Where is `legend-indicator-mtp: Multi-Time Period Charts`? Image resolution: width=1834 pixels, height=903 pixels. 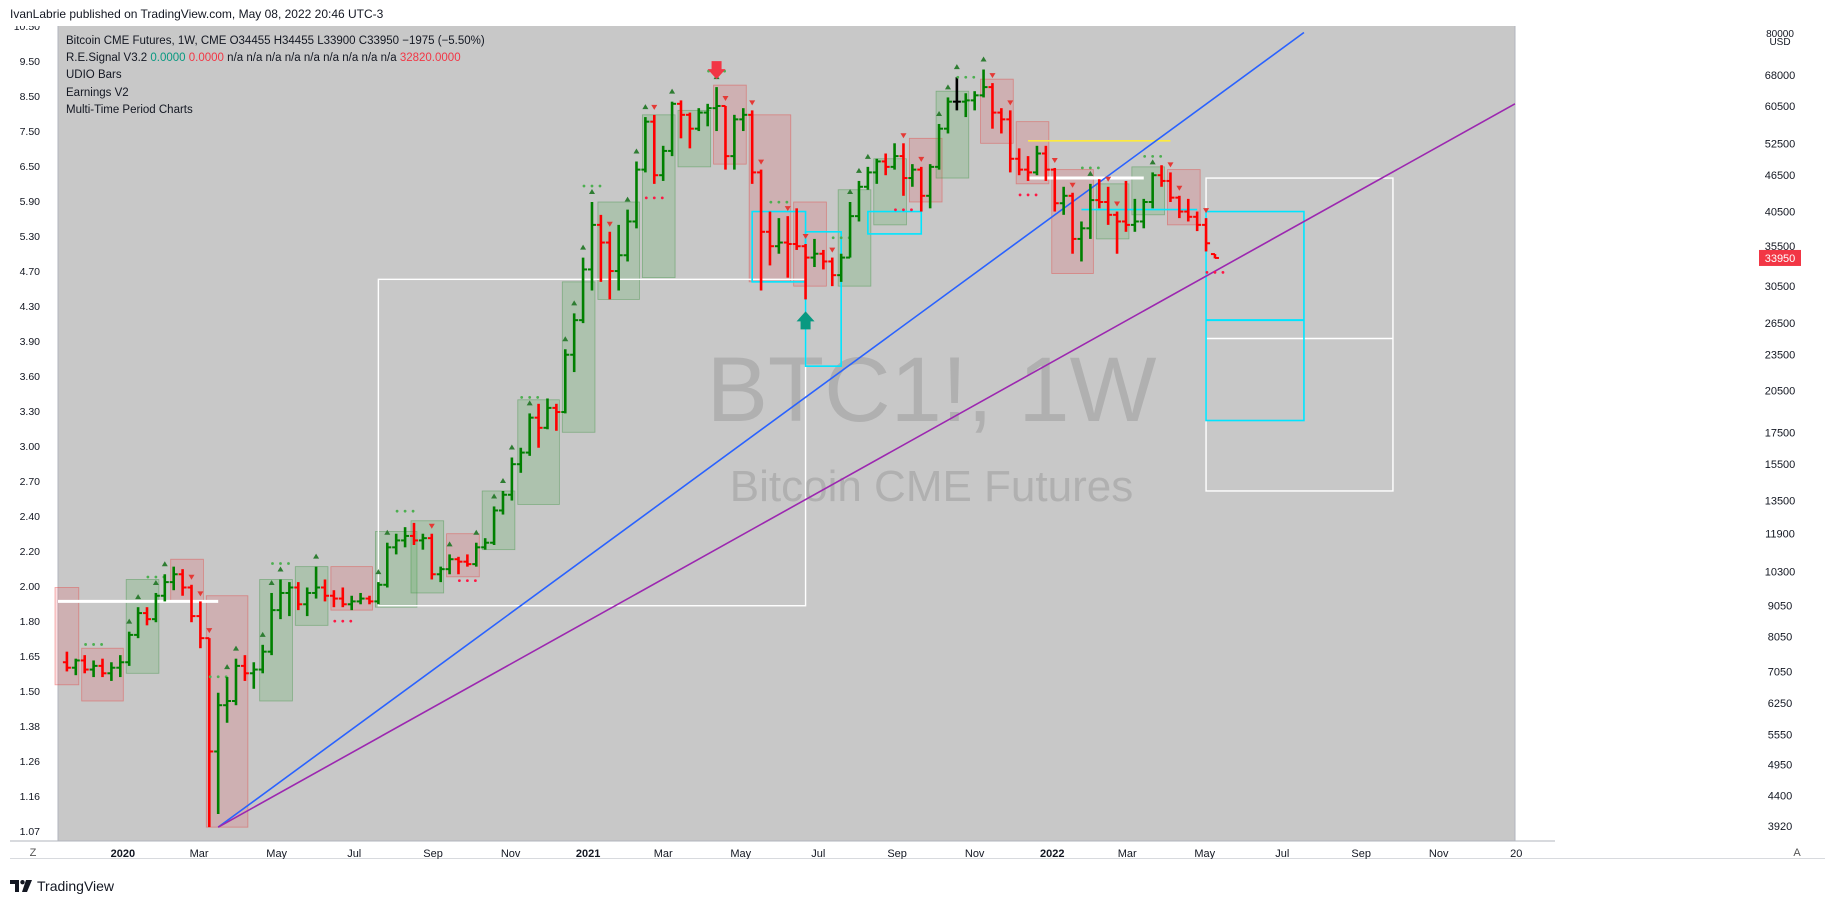 legend-indicator-mtp: Multi-Time Period Charts is located at coordinates (129, 109).